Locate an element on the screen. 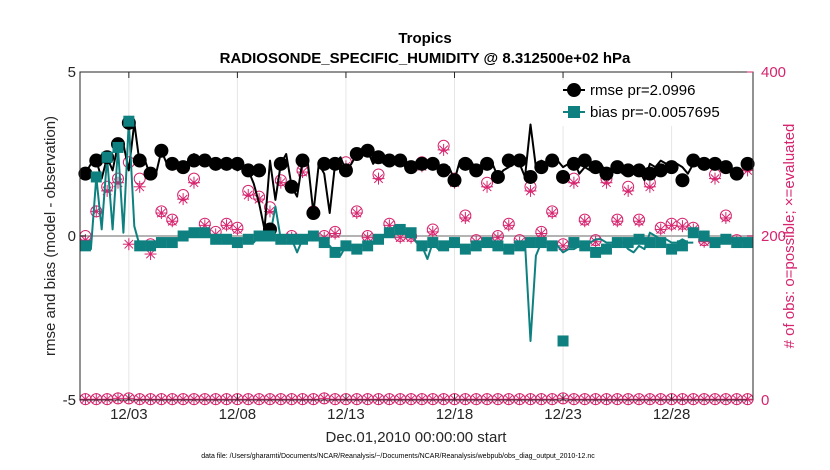  y-right-tick-label: 400 is located at coordinates (773, 72).